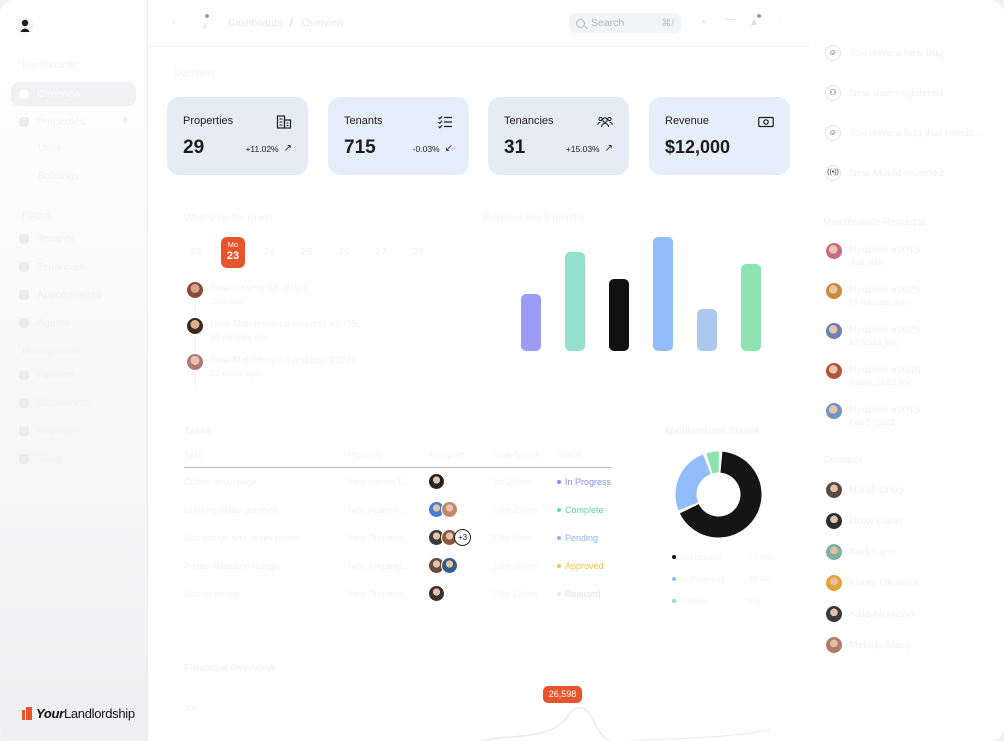  I want to click on brand-logo: YourLandlordship, so click(78, 713).